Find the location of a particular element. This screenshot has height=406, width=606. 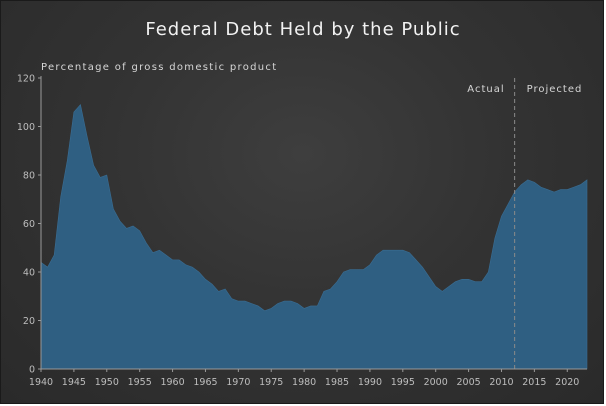

x-tick-label: 2005 is located at coordinates (468, 382).